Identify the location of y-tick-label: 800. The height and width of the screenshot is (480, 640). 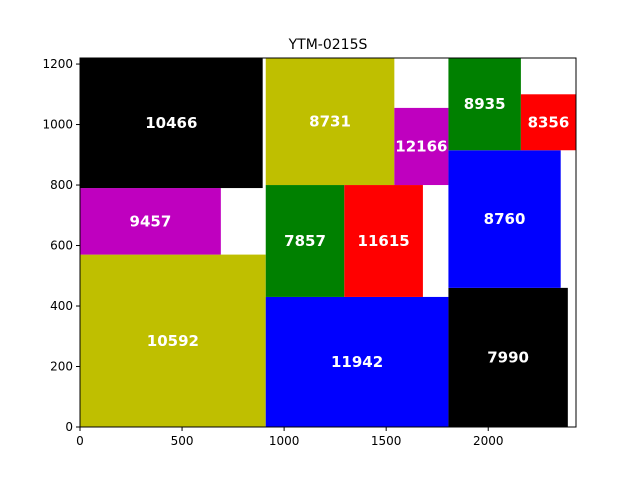
(61, 185).